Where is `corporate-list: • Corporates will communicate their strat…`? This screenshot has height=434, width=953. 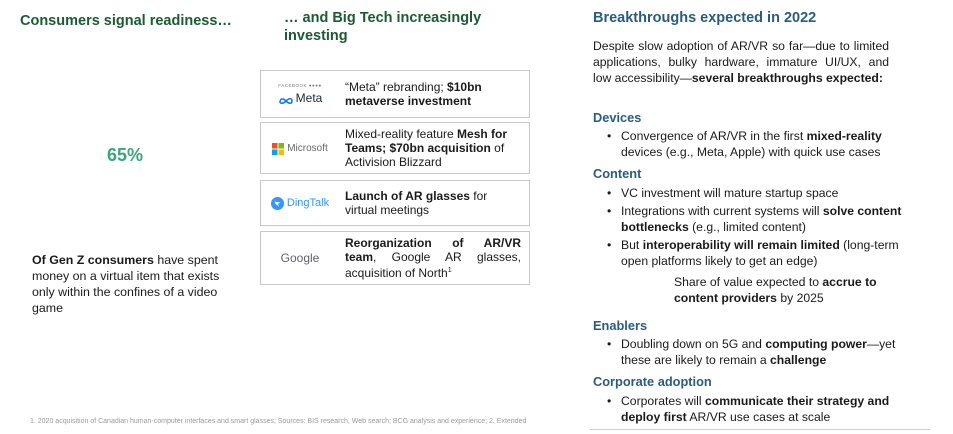 corporate-list: • Corporates will communicate their strat… is located at coordinates (753, 410).